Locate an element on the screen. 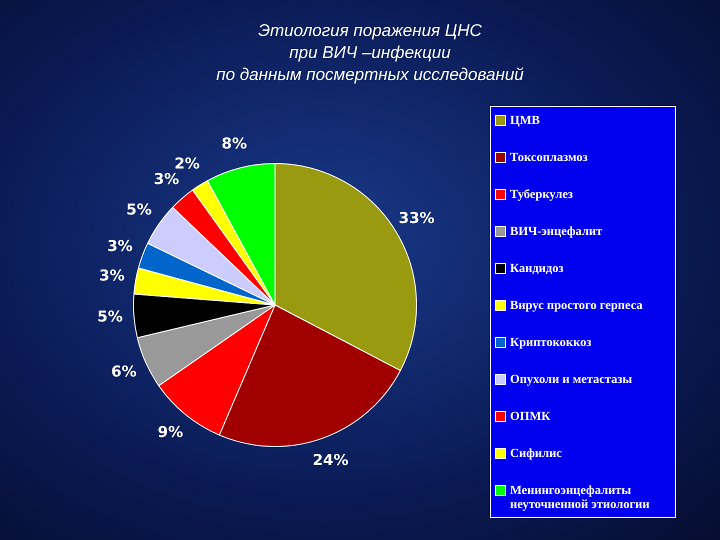 This screenshot has width=720, height=540. legend-label: Туберкулез is located at coordinates (541, 194).